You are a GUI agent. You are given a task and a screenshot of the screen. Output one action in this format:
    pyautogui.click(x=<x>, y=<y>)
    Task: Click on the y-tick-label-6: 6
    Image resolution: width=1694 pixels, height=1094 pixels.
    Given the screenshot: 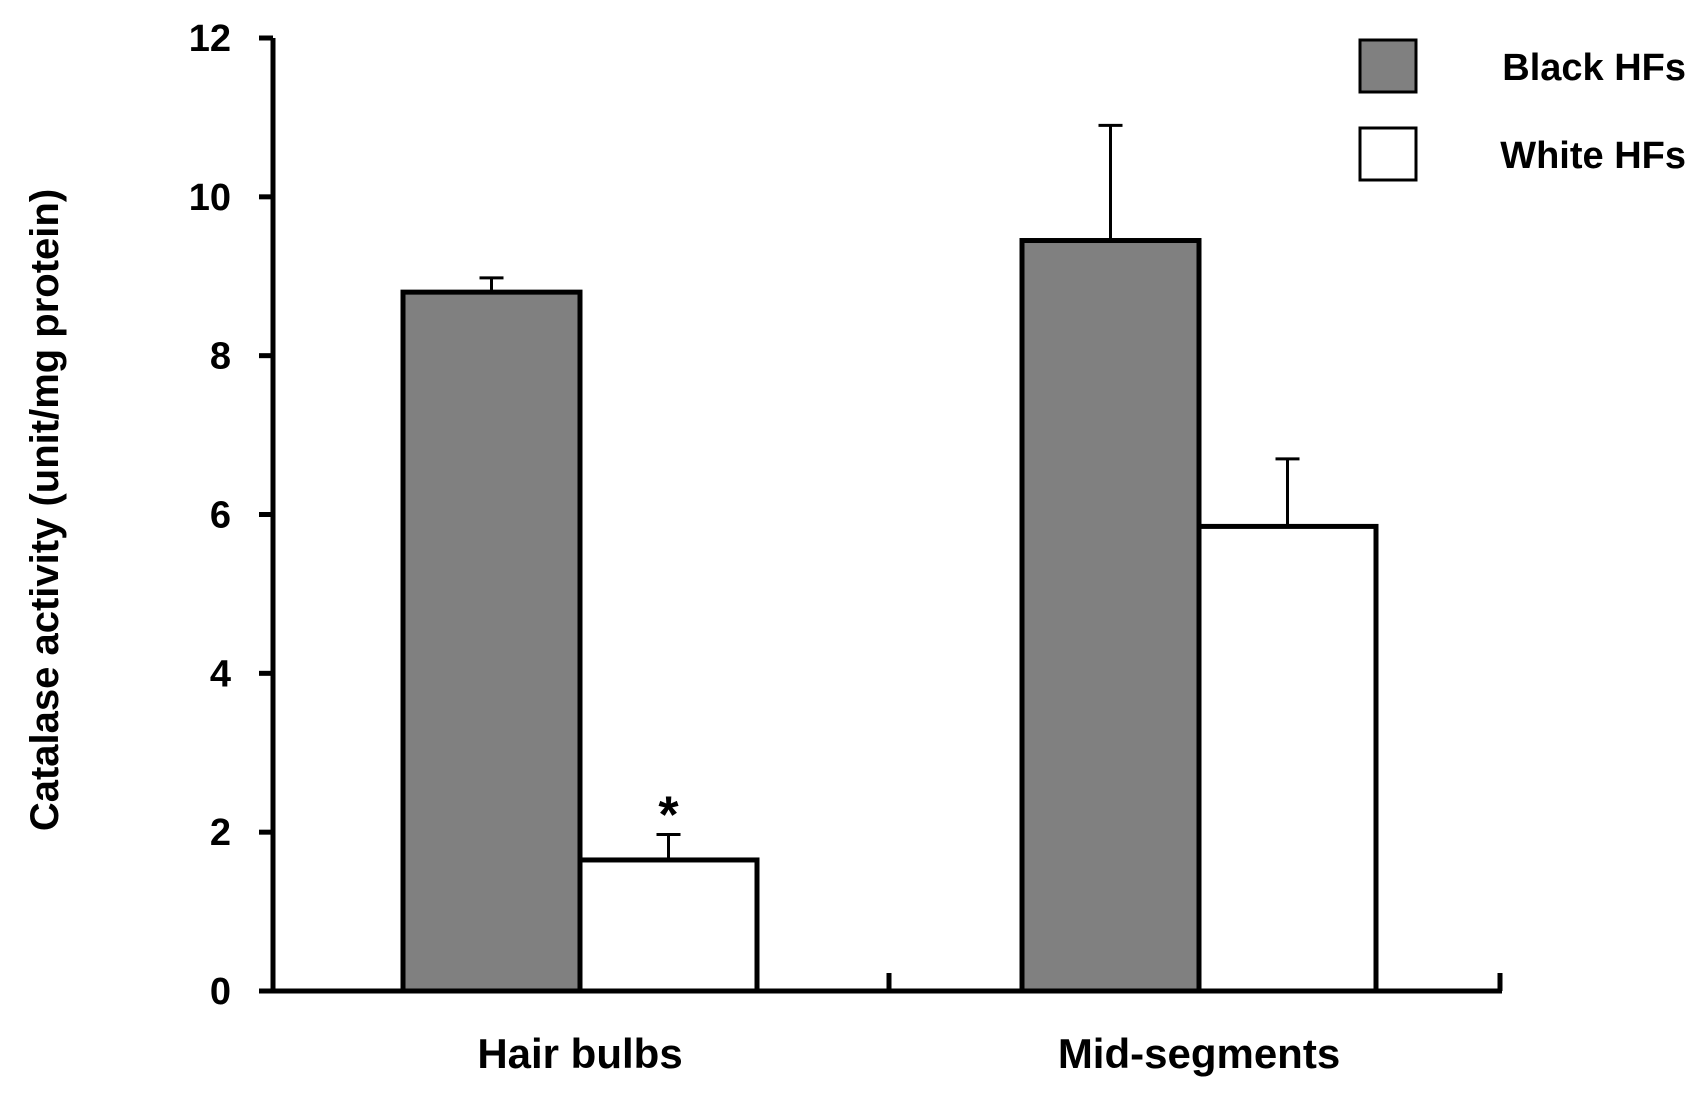 What is the action you would take?
    pyautogui.click(x=220, y=516)
    